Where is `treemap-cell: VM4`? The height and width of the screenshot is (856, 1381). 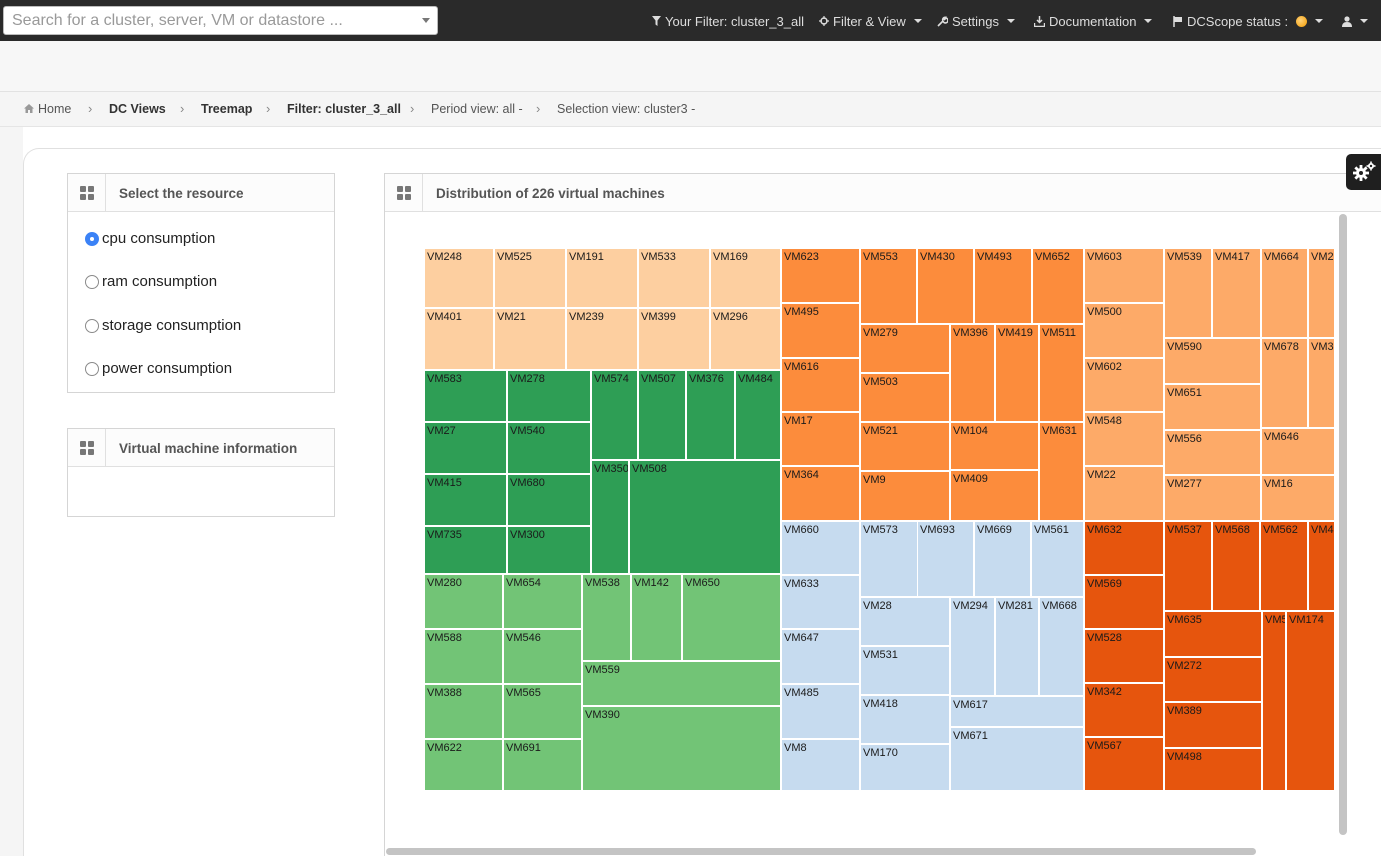
treemap-cell: VM4 is located at coordinates (1321, 566).